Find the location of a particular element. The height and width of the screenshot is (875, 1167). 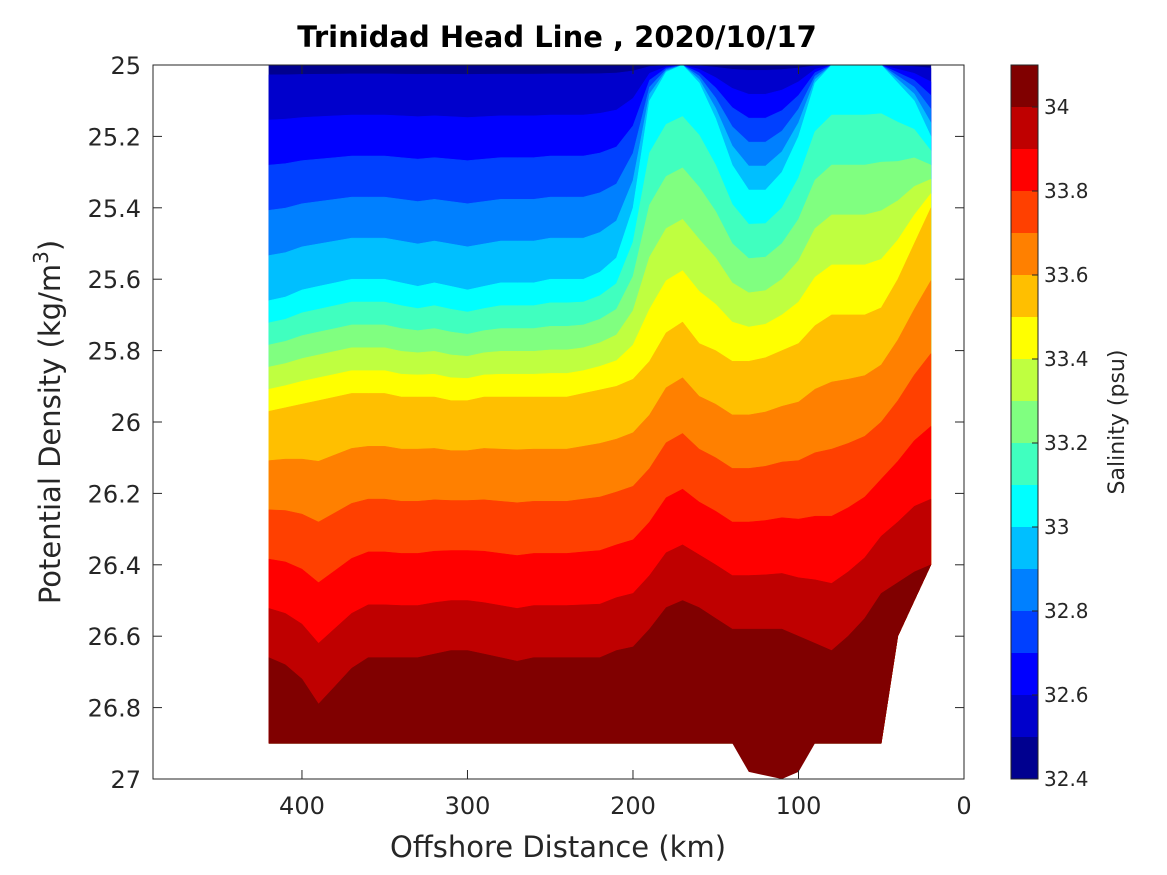

colorbar-tick-label: 34 is located at coordinates (1056, 107).